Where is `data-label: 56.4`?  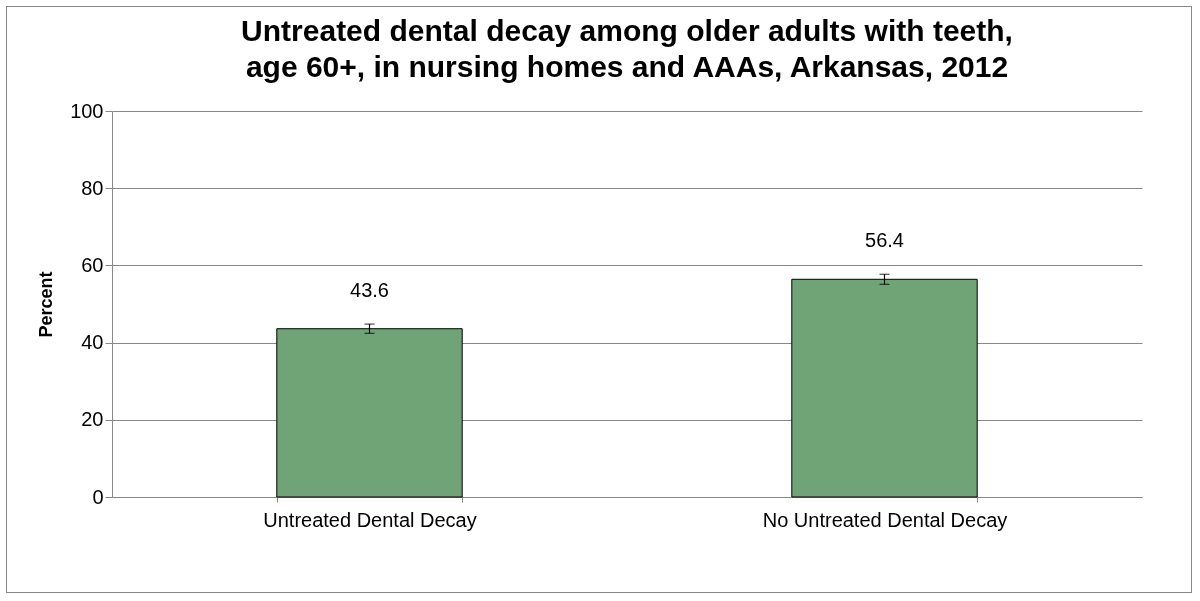 data-label: 56.4 is located at coordinates (884, 240).